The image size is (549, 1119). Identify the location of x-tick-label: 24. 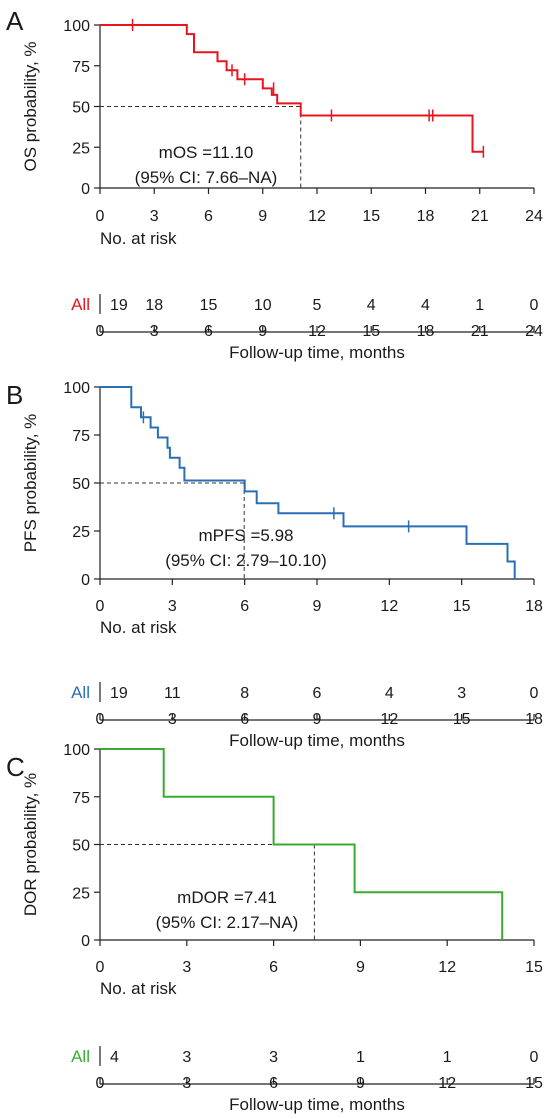
(534, 216).